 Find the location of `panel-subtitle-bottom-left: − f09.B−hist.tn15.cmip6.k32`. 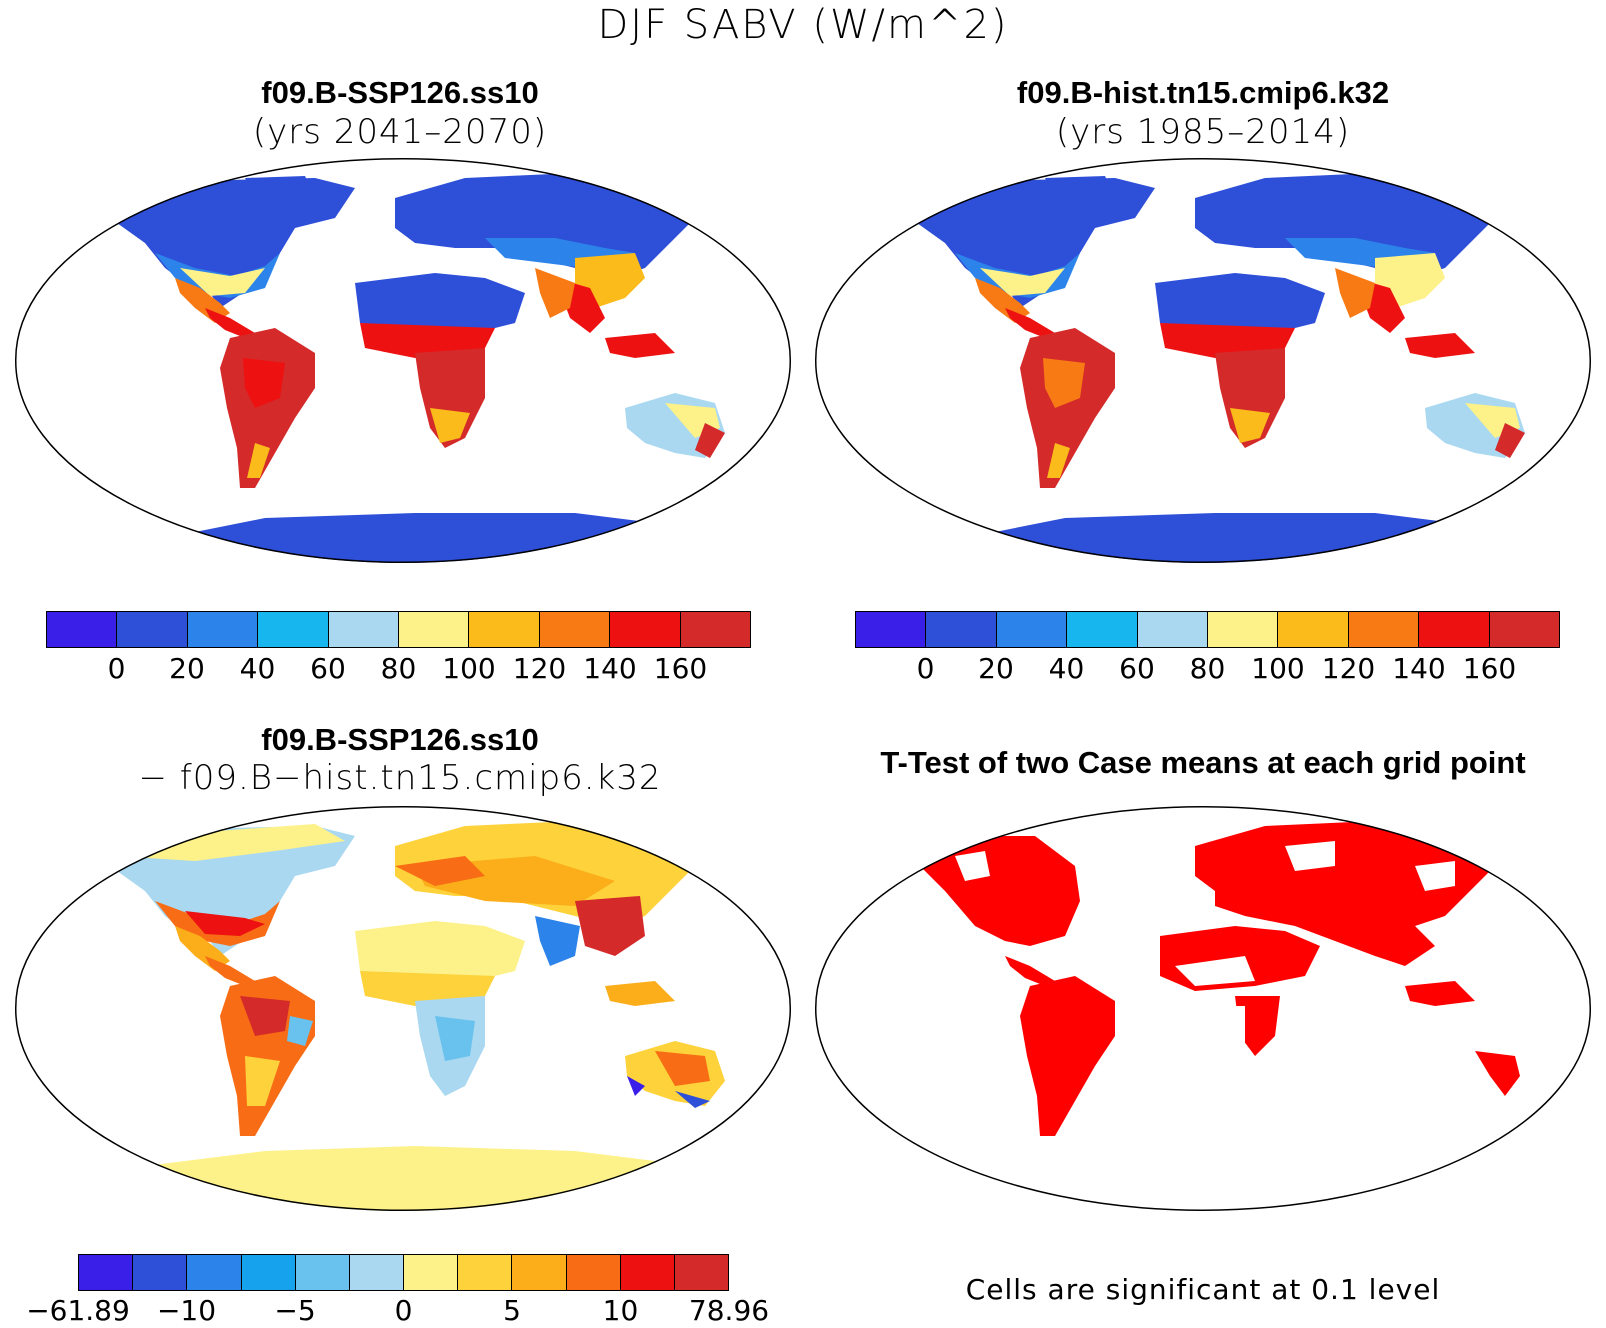

panel-subtitle-bottom-left: − f09.B−hist.tn15.cmip6.k32 is located at coordinates (400, 778).